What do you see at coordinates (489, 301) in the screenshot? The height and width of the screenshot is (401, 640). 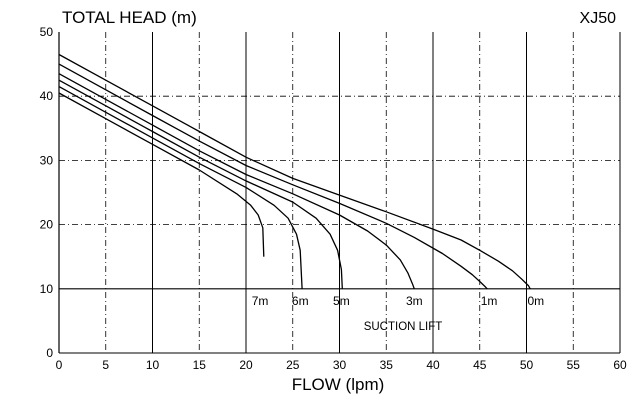 I see `series-label-1m: 1m` at bounding box center [489, 301].